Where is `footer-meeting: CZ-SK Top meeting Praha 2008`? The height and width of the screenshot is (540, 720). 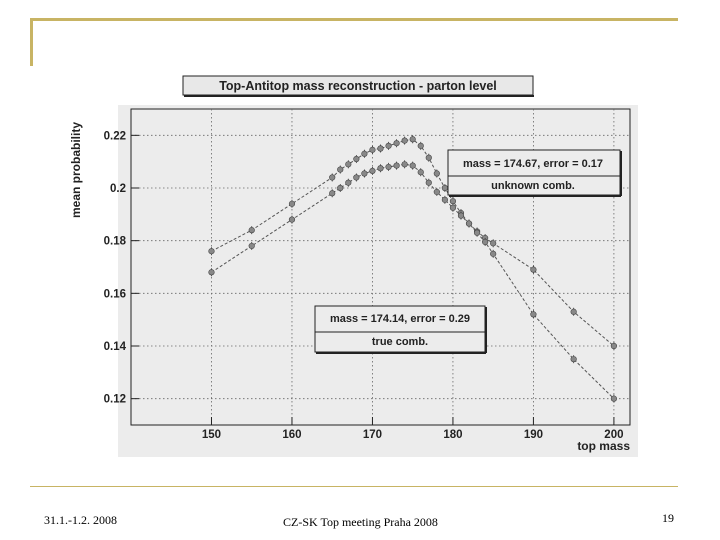 footer-meeting: CZ-SK Top meeting Praha 2008 is located at coordinates (360, 522).